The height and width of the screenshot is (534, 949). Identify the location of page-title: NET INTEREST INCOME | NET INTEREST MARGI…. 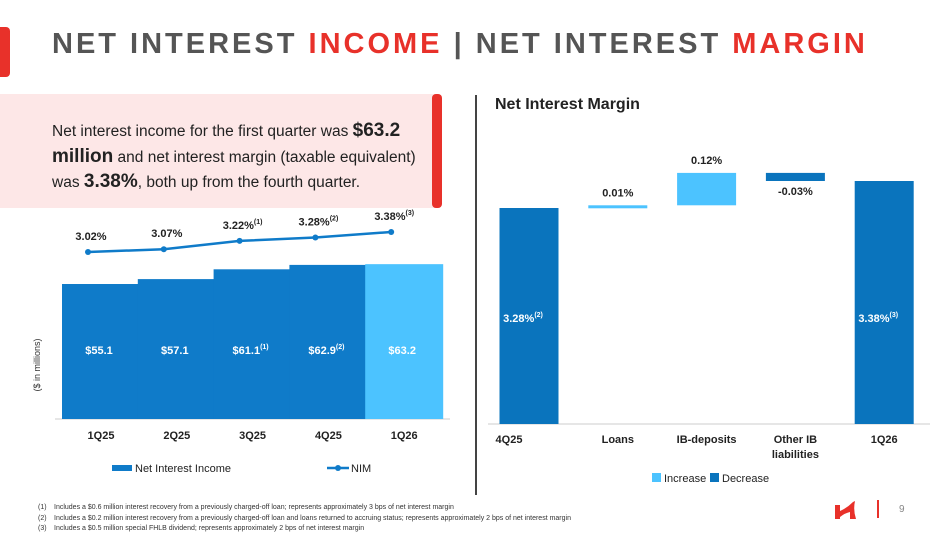
(460, 44).